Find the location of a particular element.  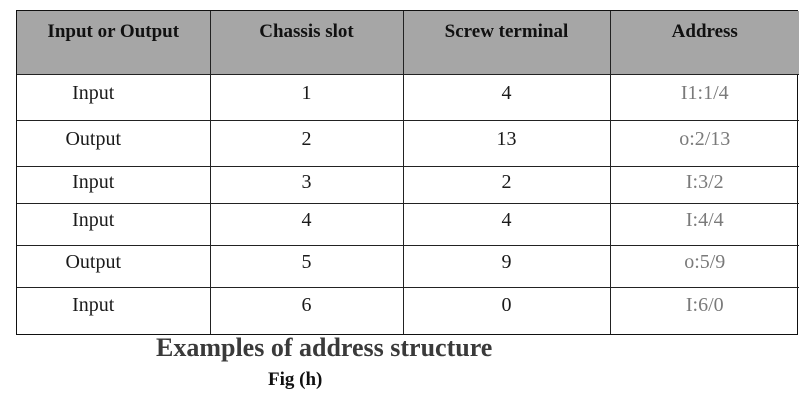

cell-slot: 5 is located at coordinates (307, 266).